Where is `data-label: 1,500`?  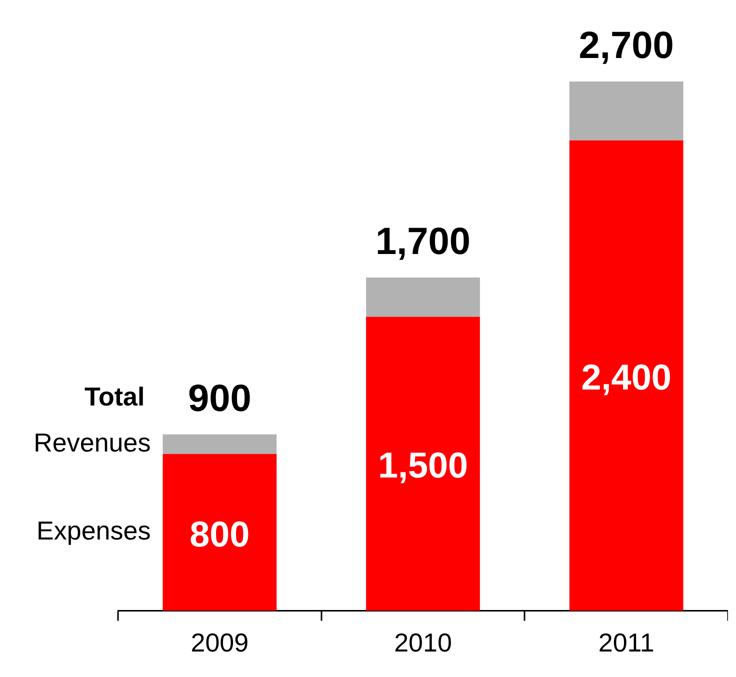 data-label: 1,500 is located at coordinates (423, 465).